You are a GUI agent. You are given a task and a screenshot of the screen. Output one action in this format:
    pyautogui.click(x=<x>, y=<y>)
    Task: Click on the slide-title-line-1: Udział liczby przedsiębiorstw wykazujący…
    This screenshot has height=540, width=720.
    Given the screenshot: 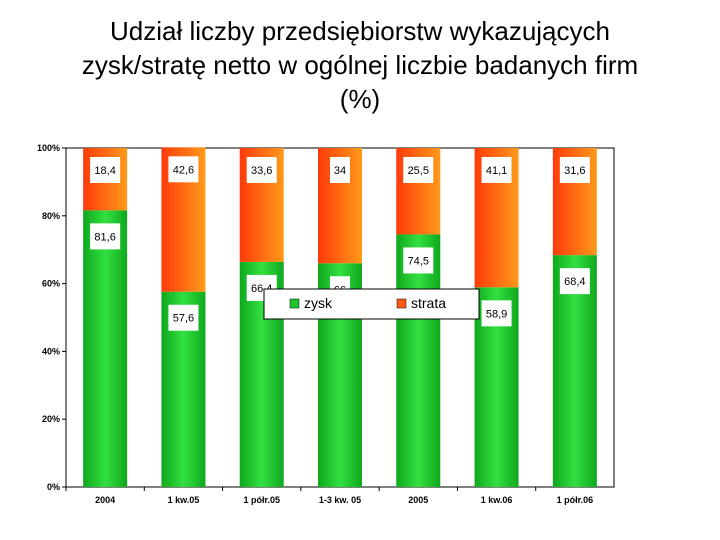 What is the action you would take?
    pyautogui.click(x=360, y=31)
    